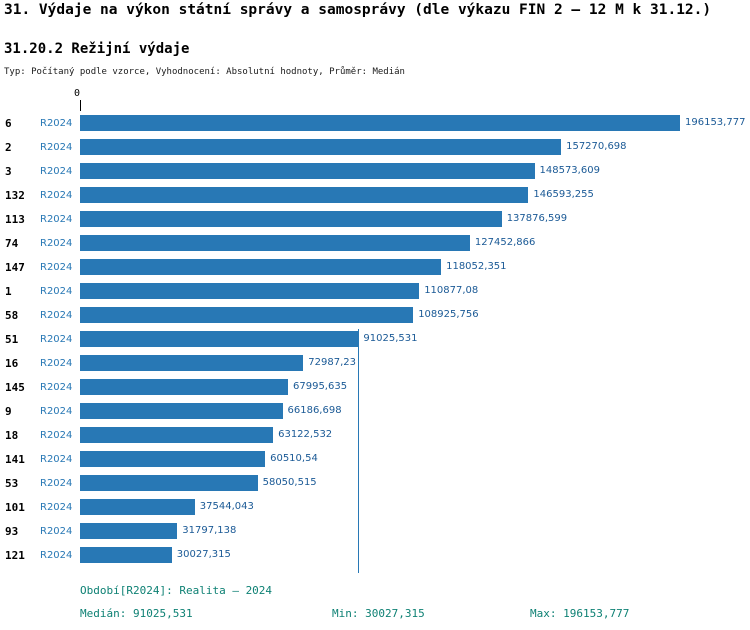 This screenshot has width=750, height=630. Describe the element at coordinates (400, 459) in the screenshot. I see `bar-track: 60510,54` at that location.